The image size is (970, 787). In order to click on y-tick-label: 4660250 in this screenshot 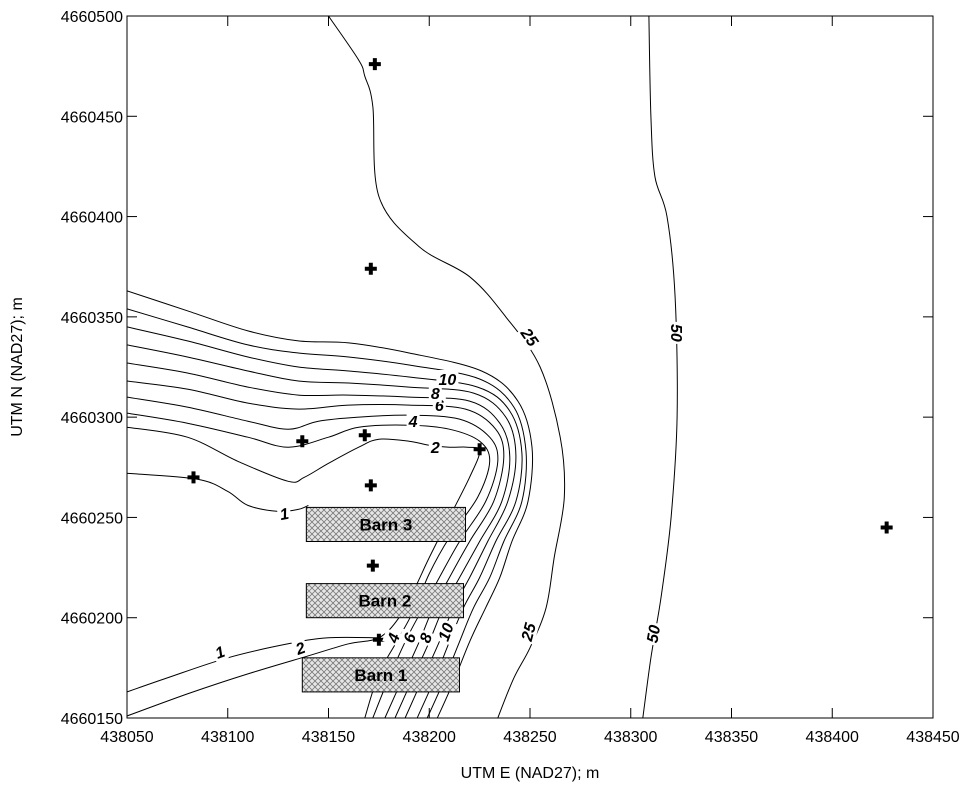, I will do `click(92, 518)`.